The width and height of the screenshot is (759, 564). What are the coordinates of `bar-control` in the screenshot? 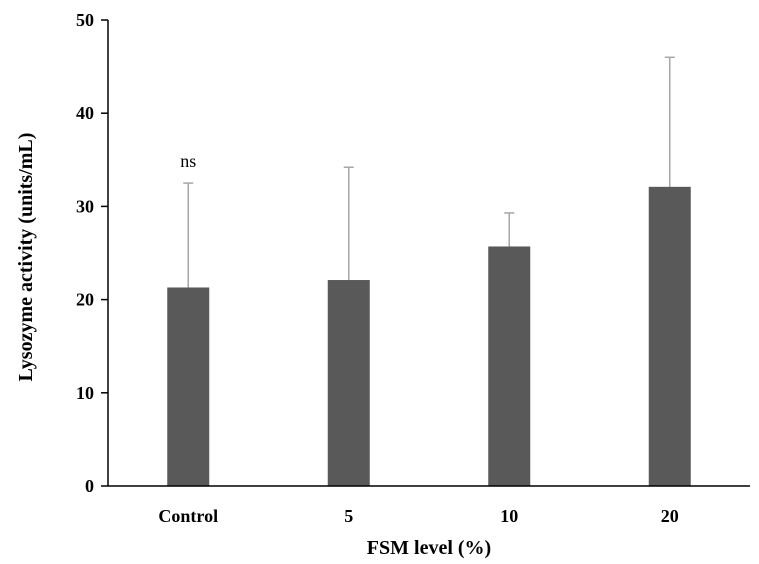 It's located at (188, 386).